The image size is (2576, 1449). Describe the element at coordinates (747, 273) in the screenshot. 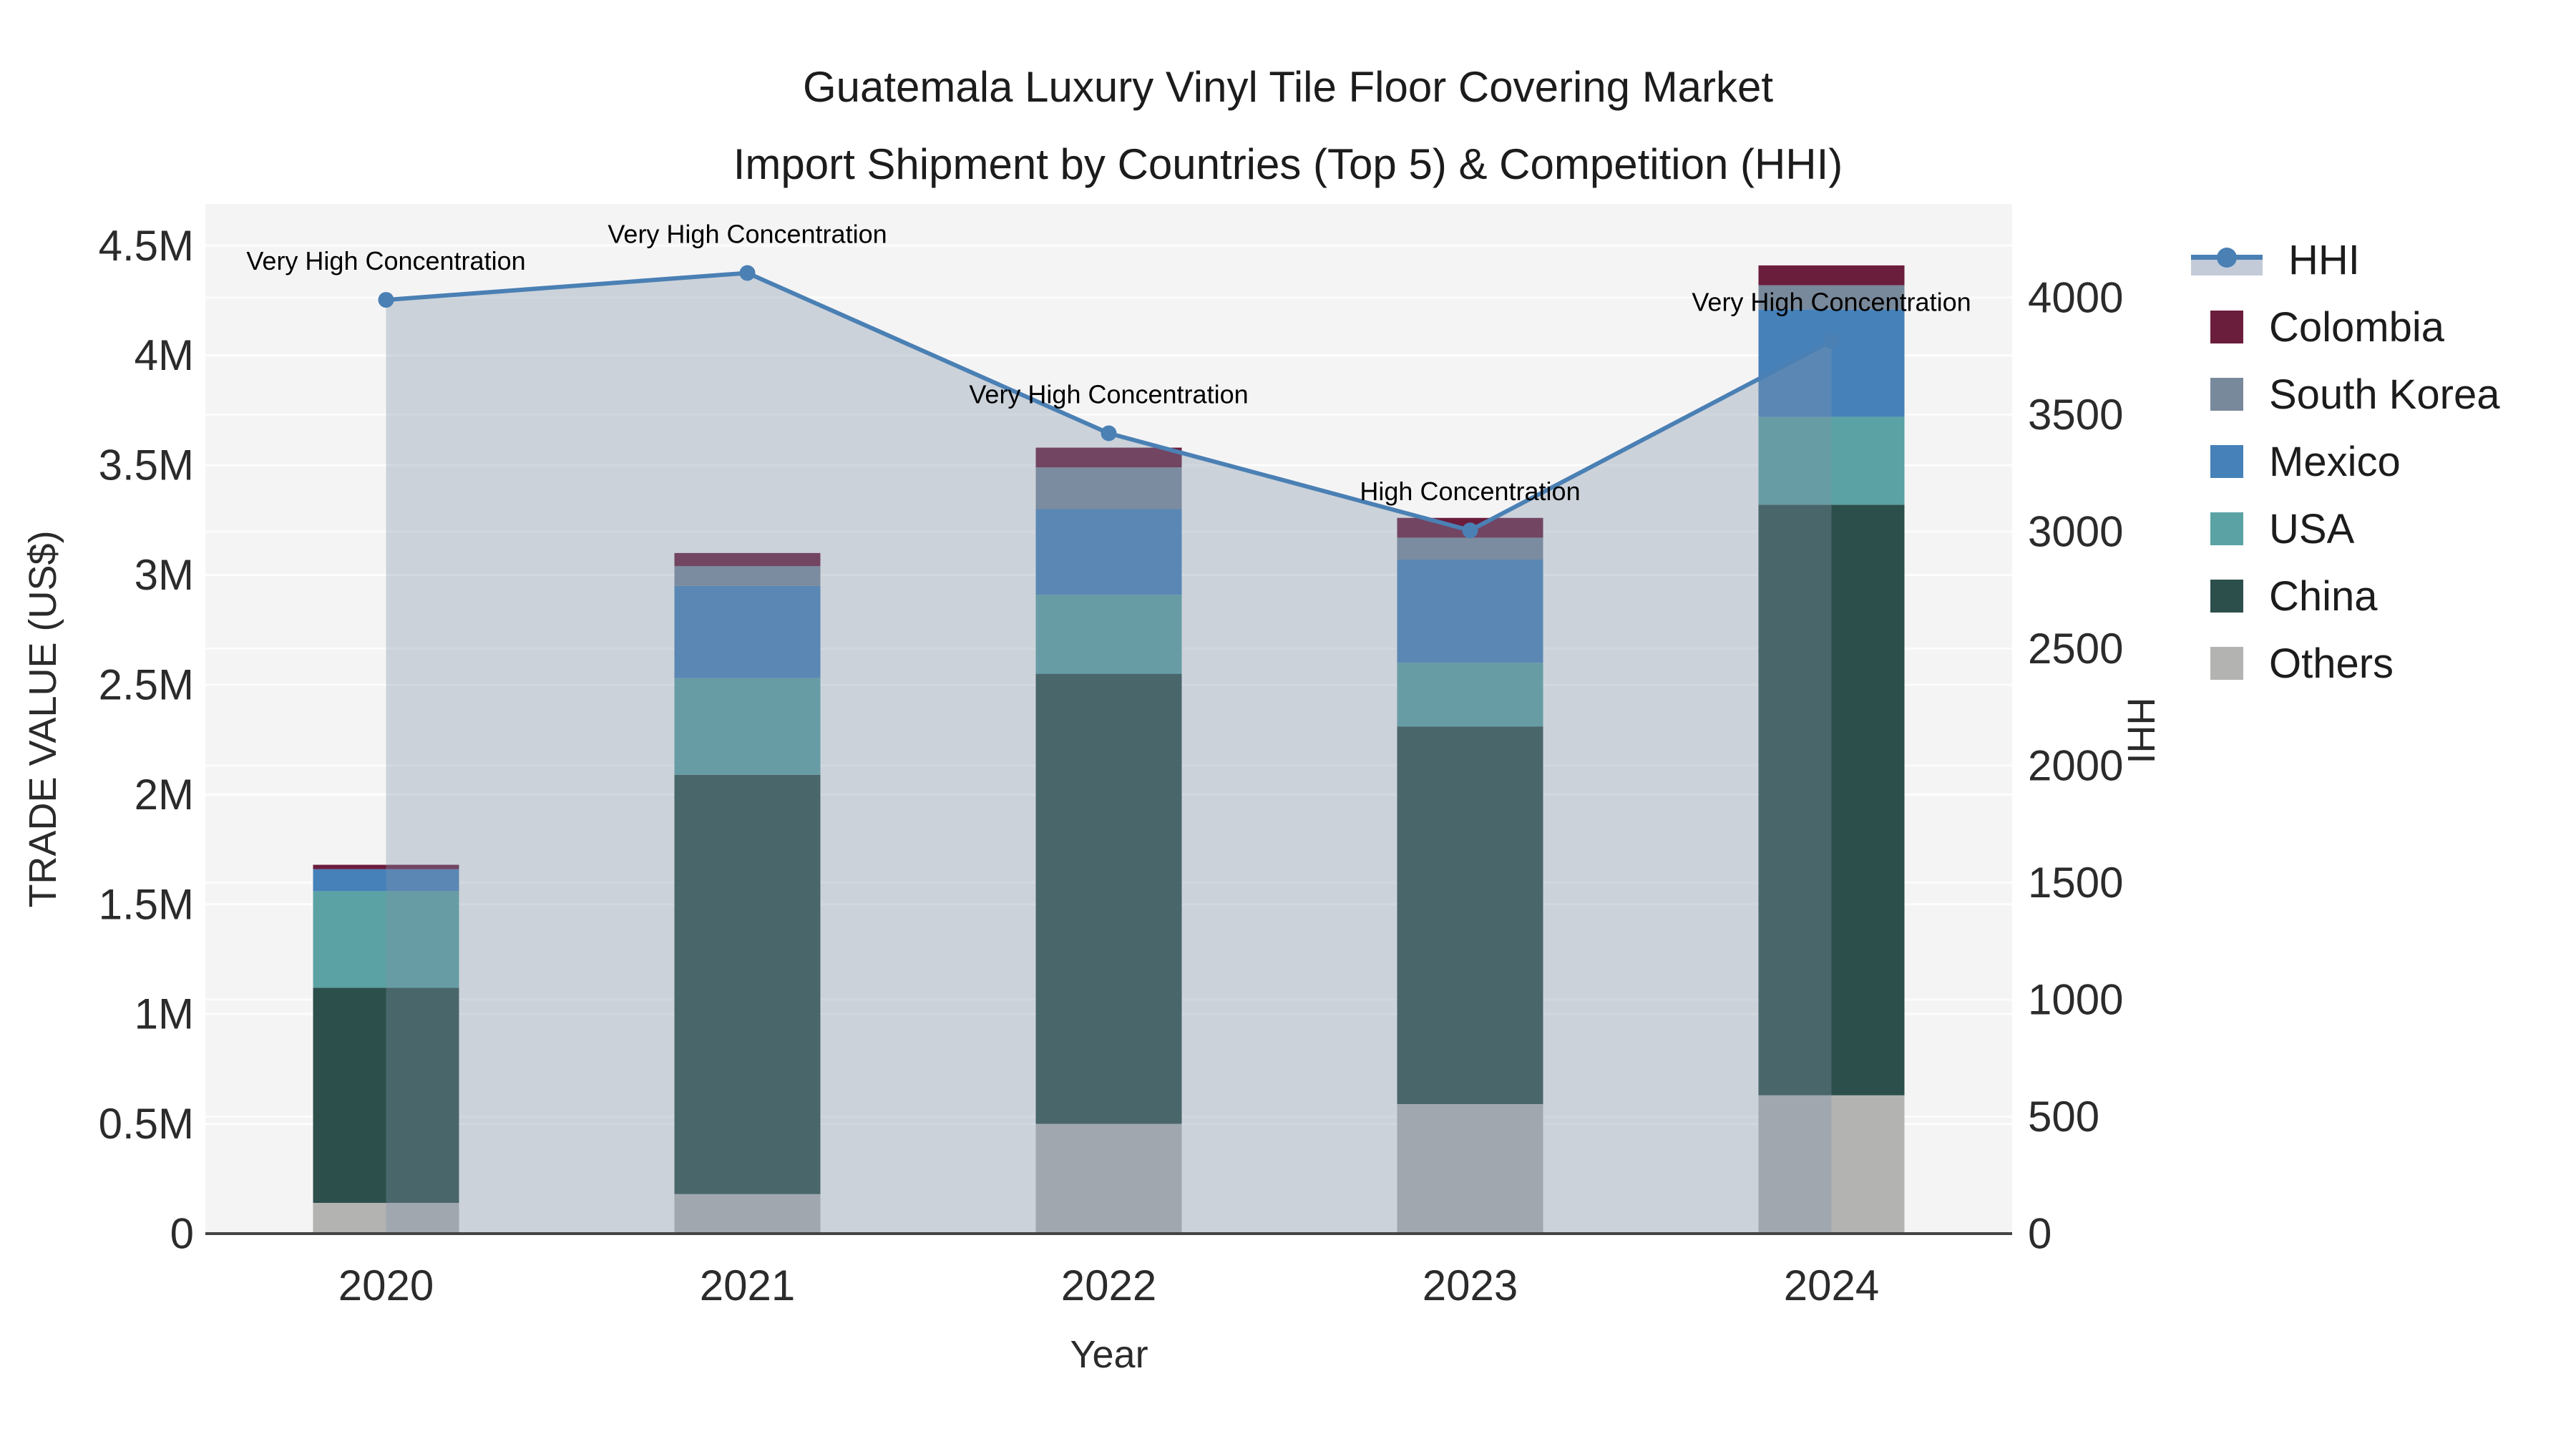

I see `hhi-marker-2021` at that location.